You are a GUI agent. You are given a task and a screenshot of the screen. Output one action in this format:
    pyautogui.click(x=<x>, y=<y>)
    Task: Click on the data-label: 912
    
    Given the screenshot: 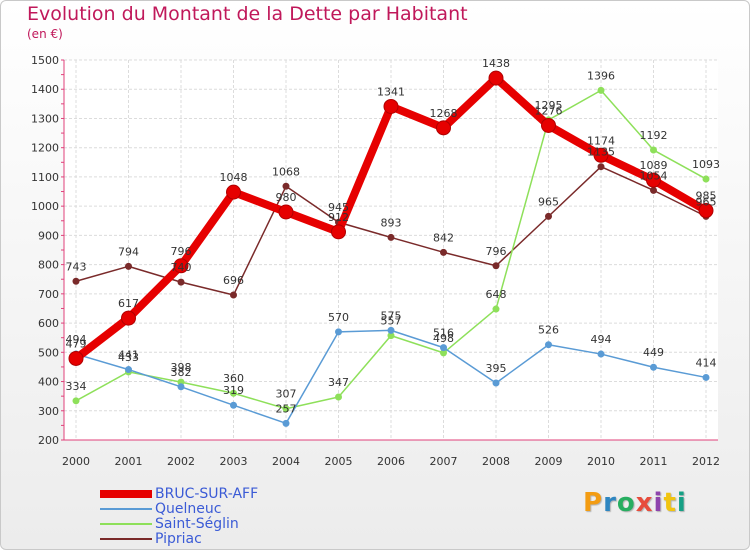 What is the action you would take?
    pyautogui.click(x=338, y=217)
    